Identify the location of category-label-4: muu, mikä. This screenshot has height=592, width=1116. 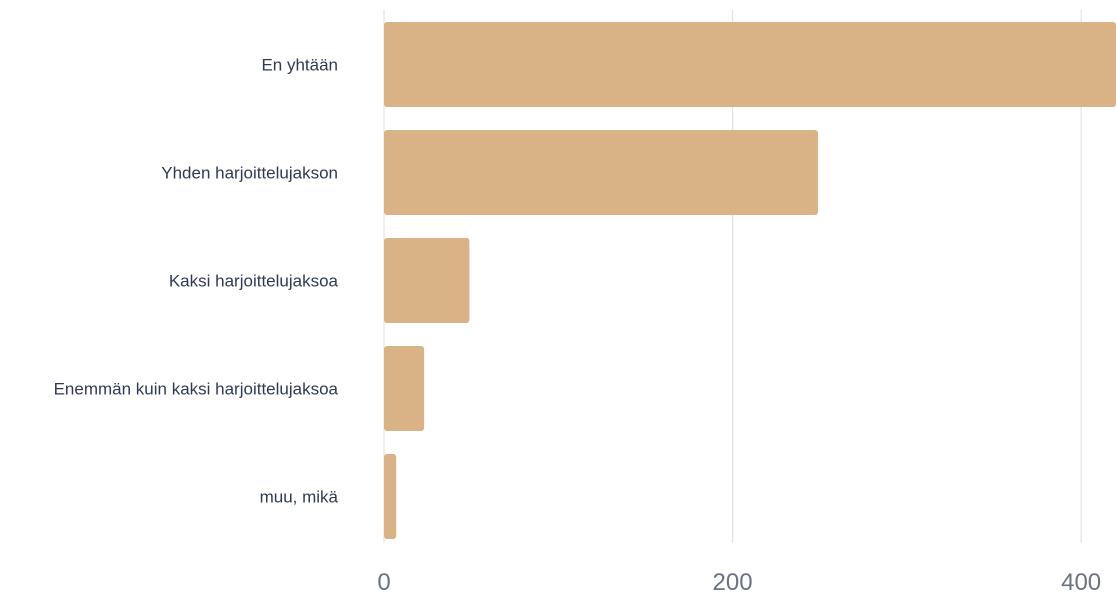
(299, 497).